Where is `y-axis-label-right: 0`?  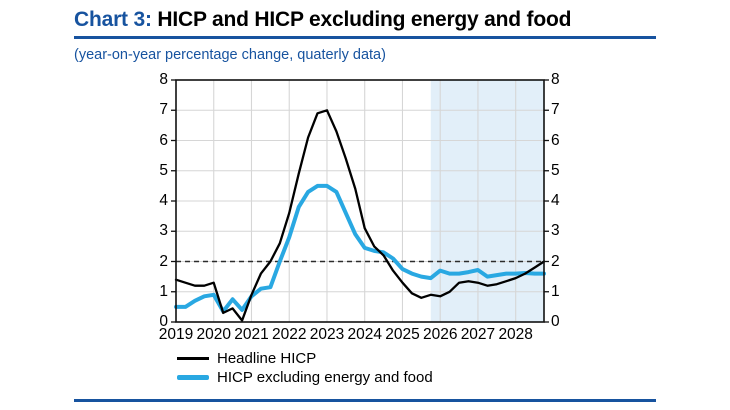 y-axis-label-right: 0 is located at coordinates (555, 321).